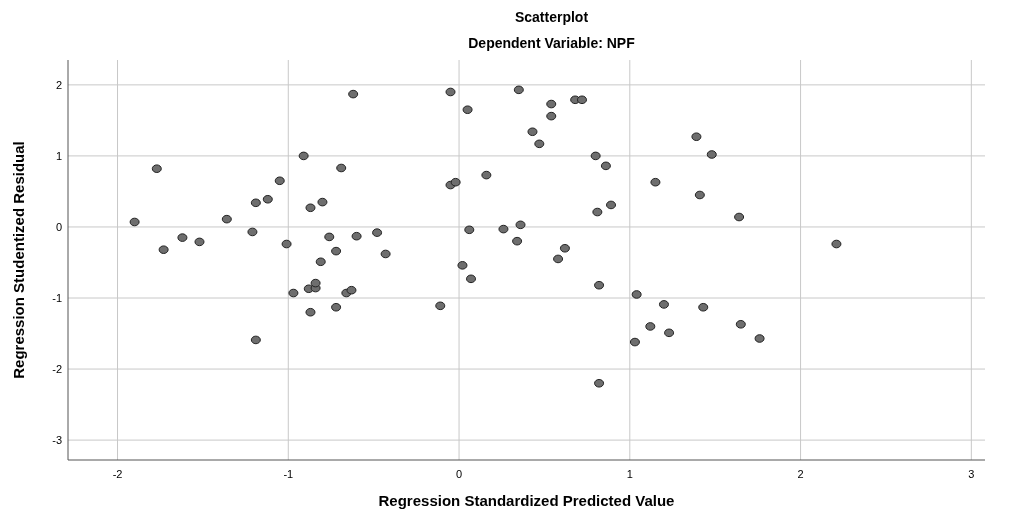 This screenshot has height=514, width=1015. Describe the element at coordinates (288, 474) in the screenshot. I see `x-tick-label: -1` at that location.